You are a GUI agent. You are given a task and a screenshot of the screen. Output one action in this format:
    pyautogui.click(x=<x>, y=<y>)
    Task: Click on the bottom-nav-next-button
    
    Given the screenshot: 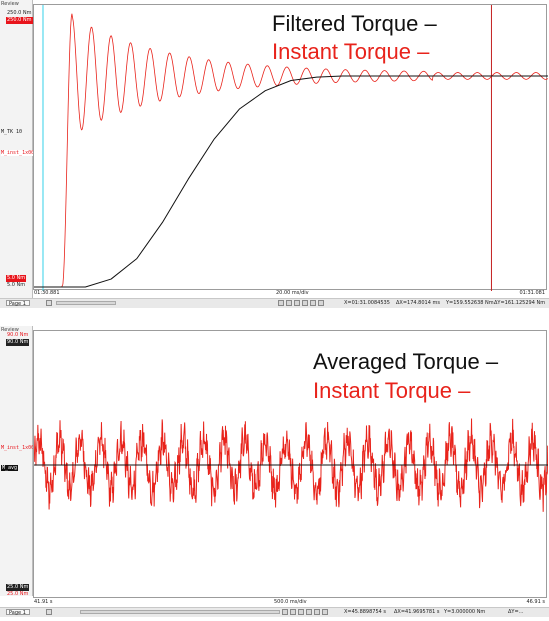 What is the action you would take?
    pyautogui.click(x=317, y=612)
    